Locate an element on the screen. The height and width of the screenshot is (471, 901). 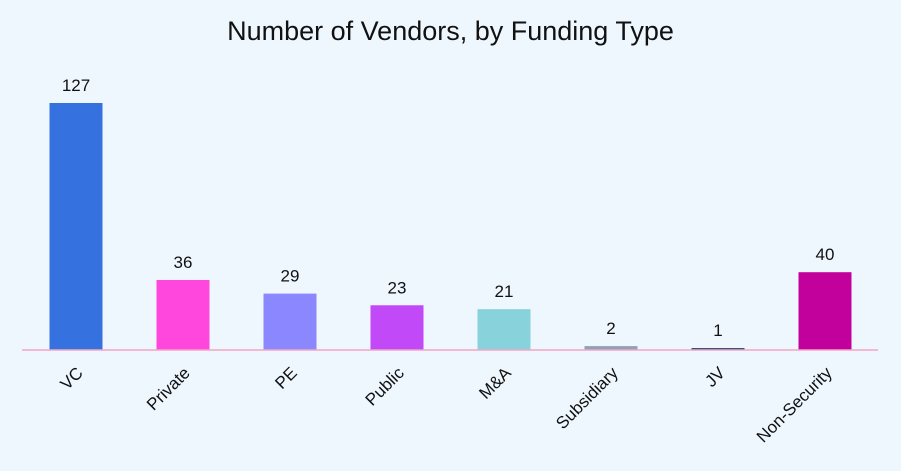
bar-subsidiary is located at coordinates (611, 348).